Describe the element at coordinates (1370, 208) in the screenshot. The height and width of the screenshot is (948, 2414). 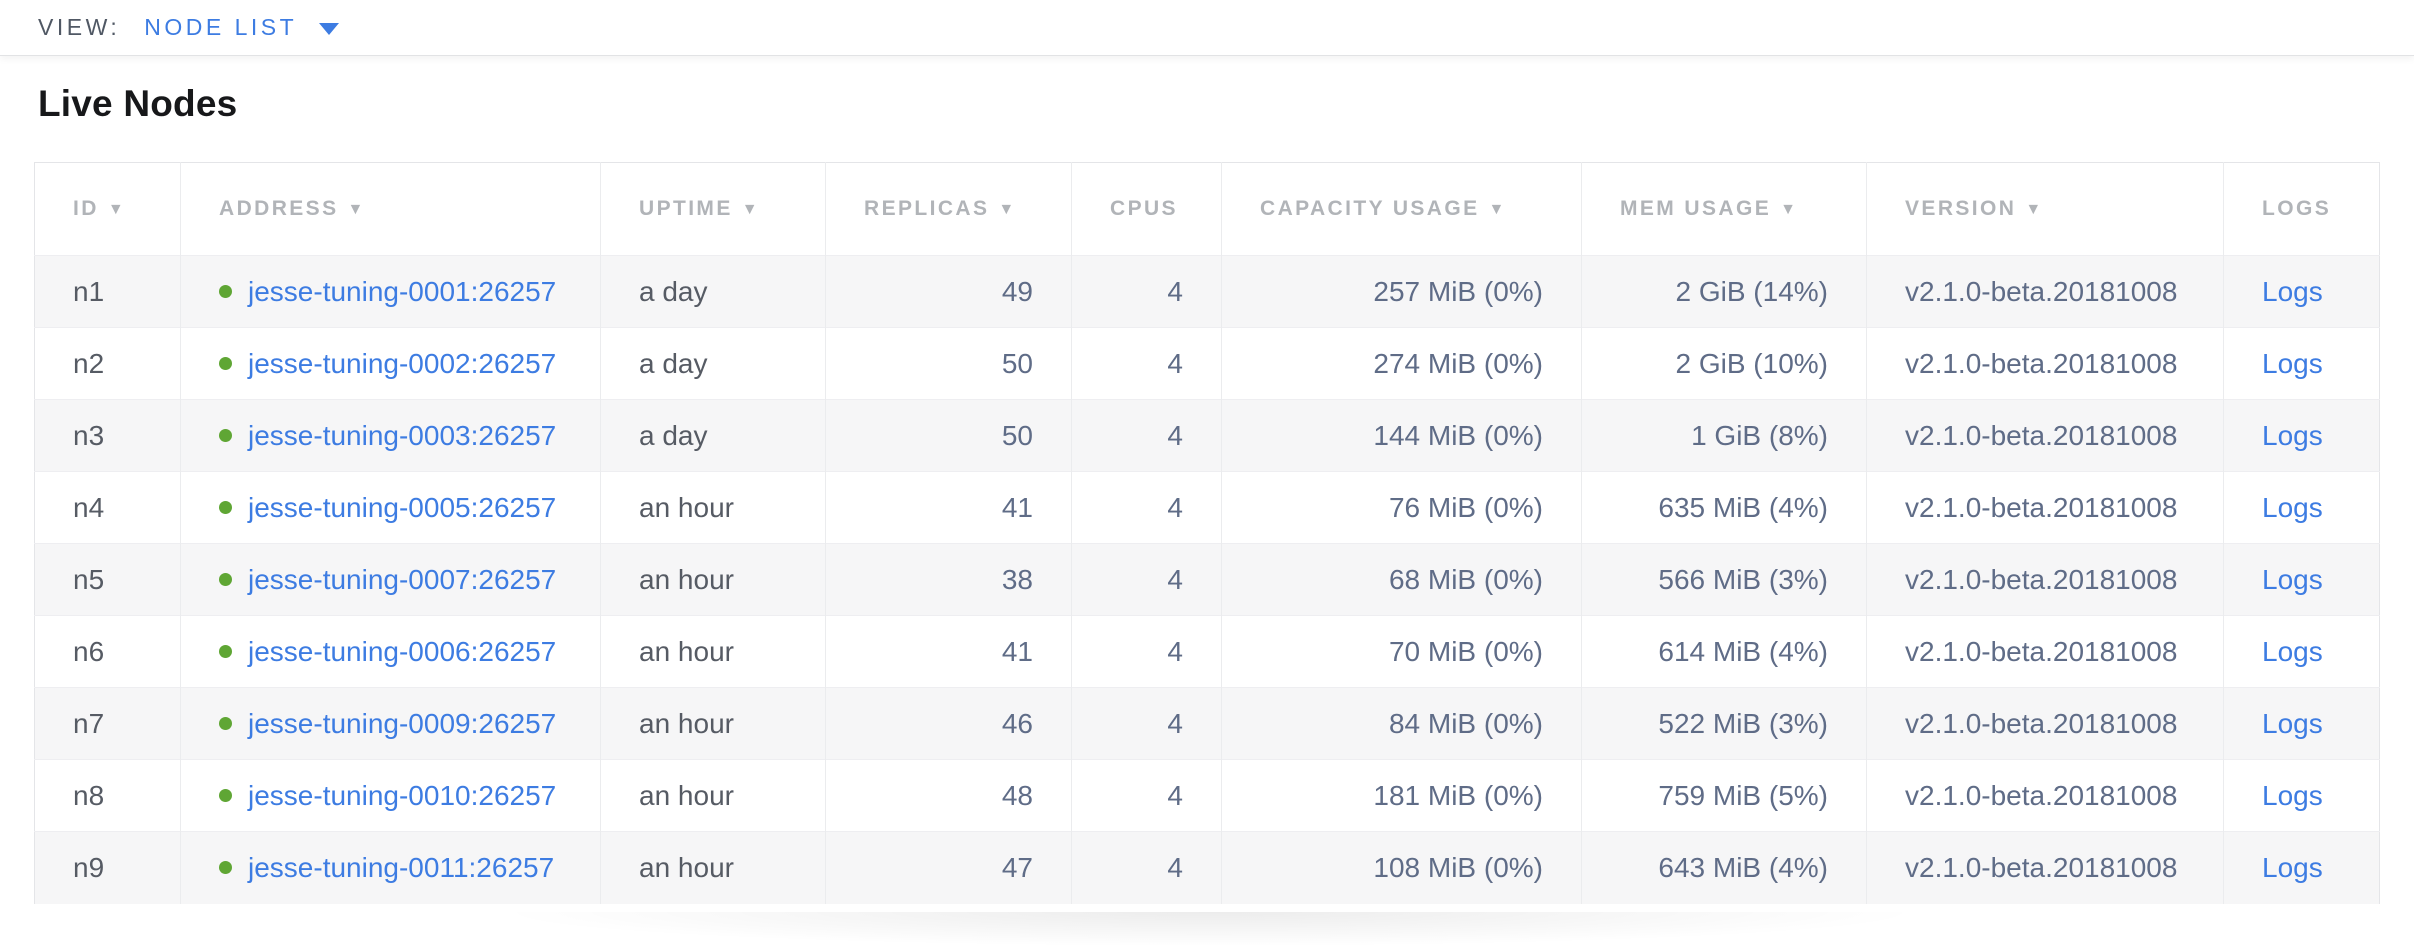
I see `col-header-label: CAPACITY USAGE` at that location.